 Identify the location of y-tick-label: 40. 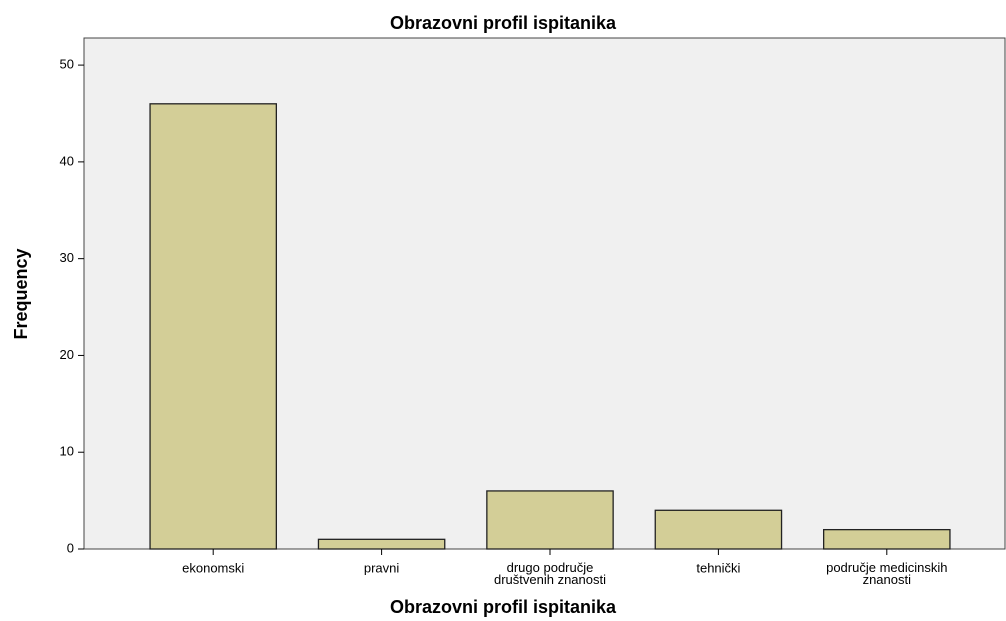
(67, 160).